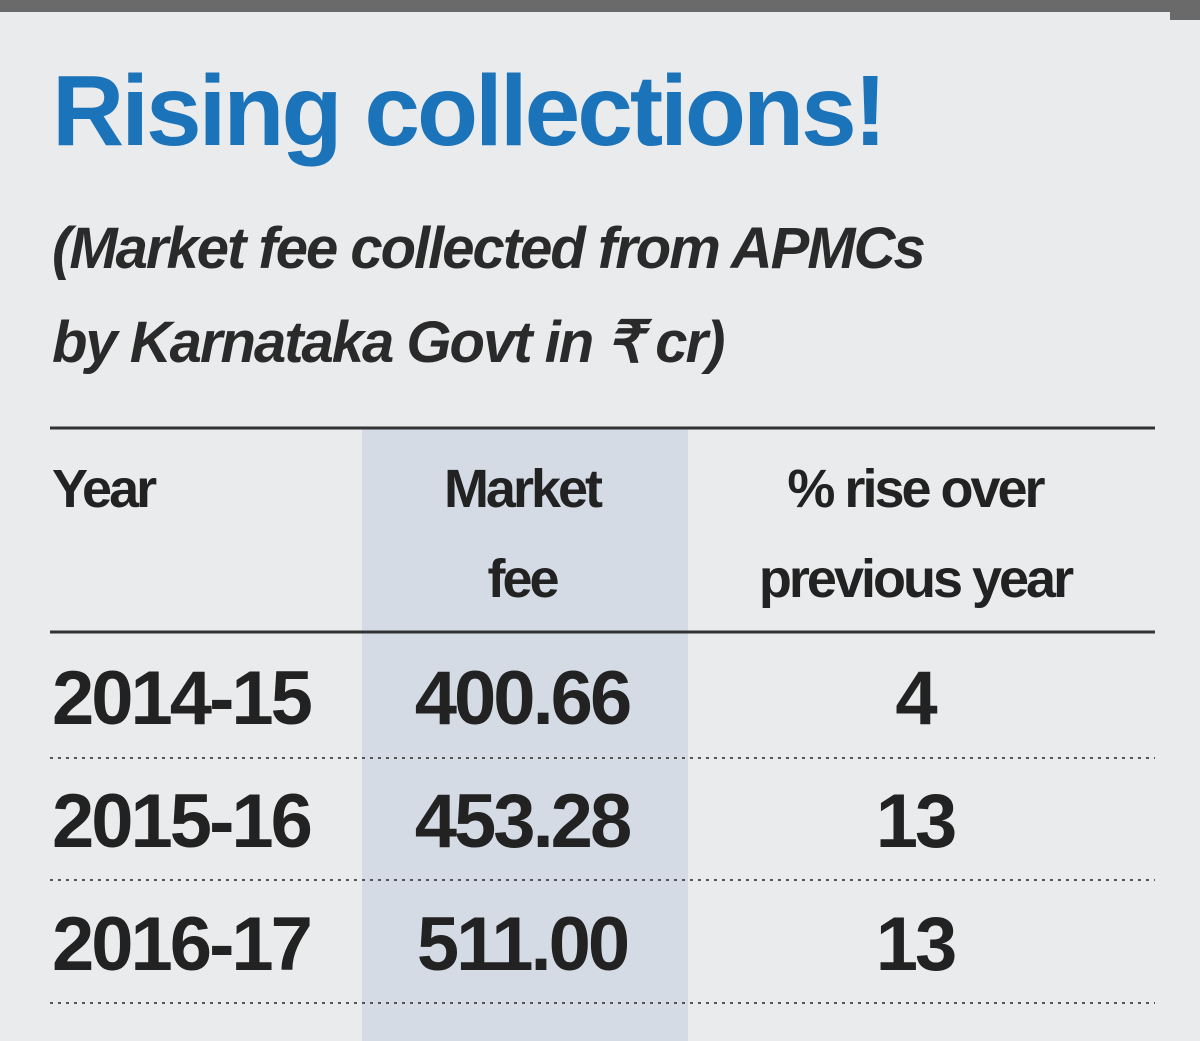  I want to click on table-cell: 453.28, so click(522, 821).